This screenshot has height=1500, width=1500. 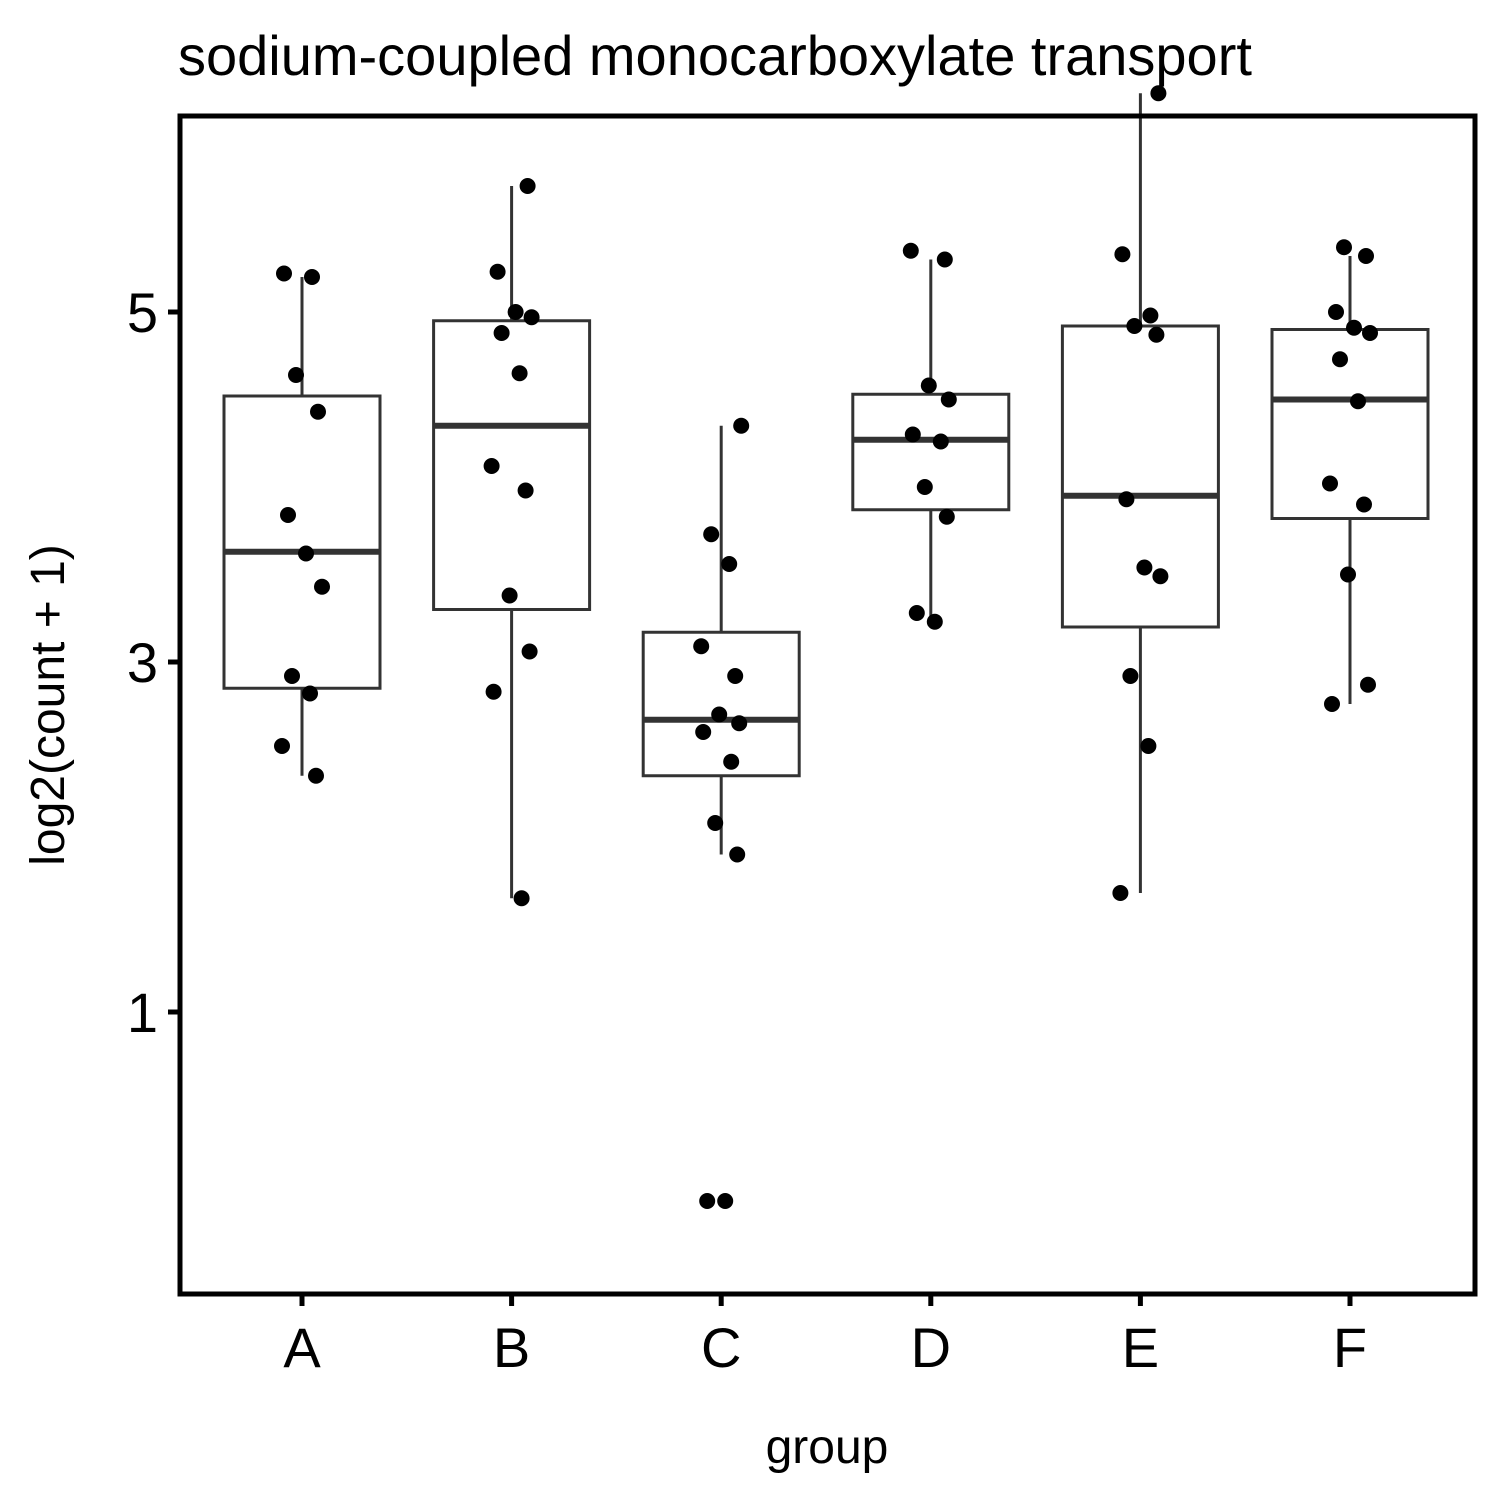 I want to click on x-tick-label-D: D, so click(x=931, y=1347).